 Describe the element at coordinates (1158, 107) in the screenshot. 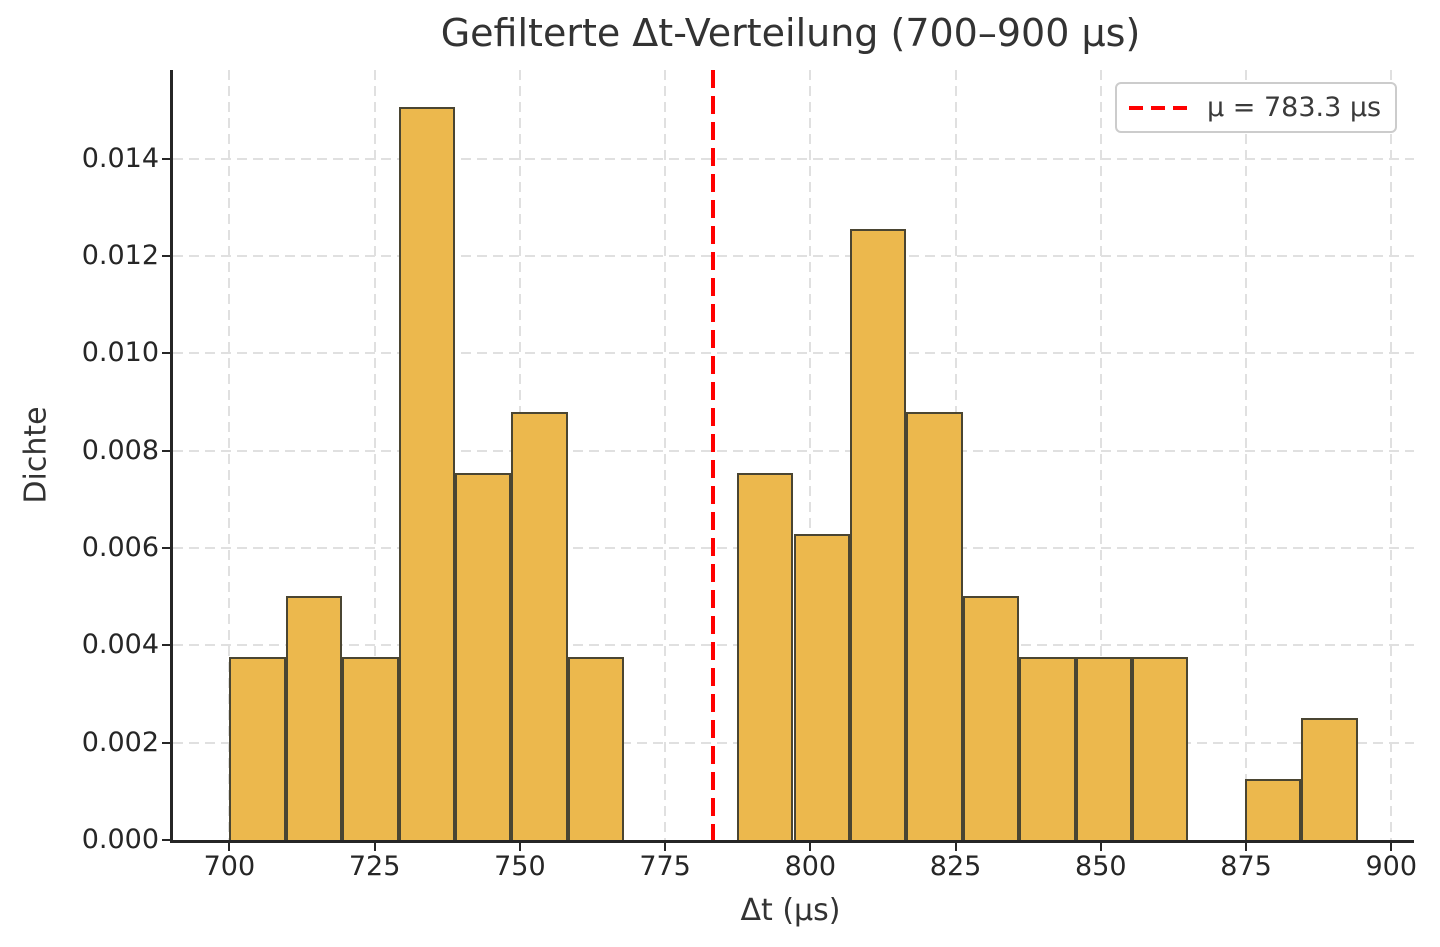

I see `mean-line-legend-swatch` at that location.